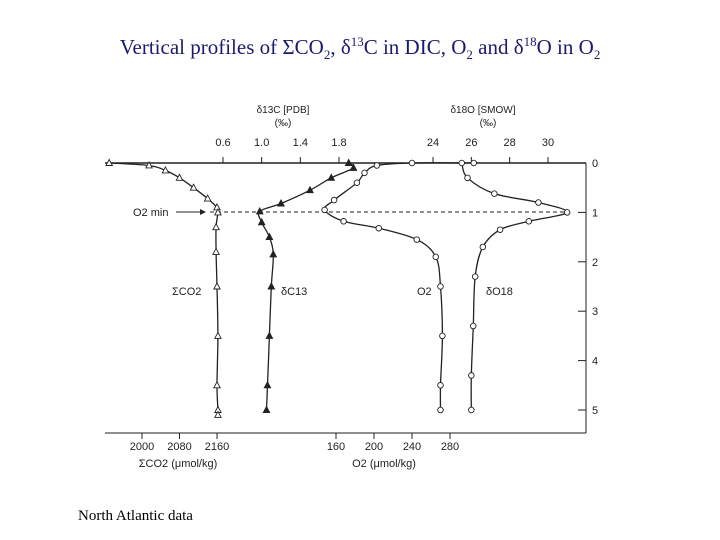  I want to click on top-left-axis-unit: (‰), so click(283, 123).